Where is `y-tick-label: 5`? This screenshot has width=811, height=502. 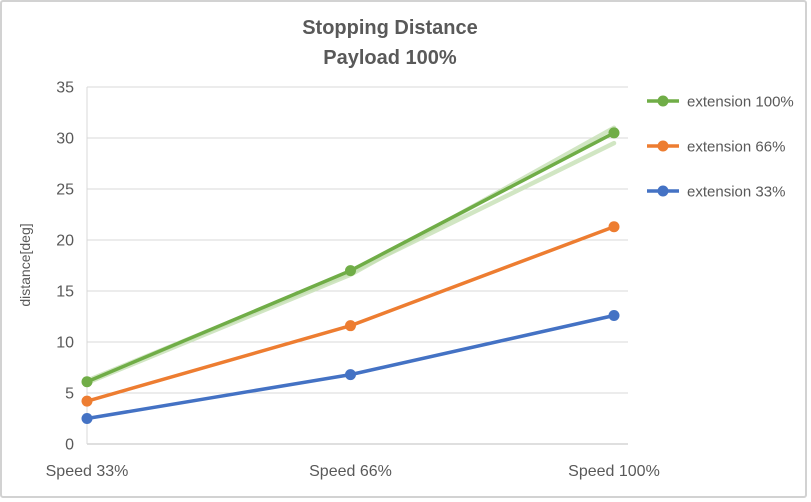 y-tick-label: 5 is located at coordinates (69, 394).